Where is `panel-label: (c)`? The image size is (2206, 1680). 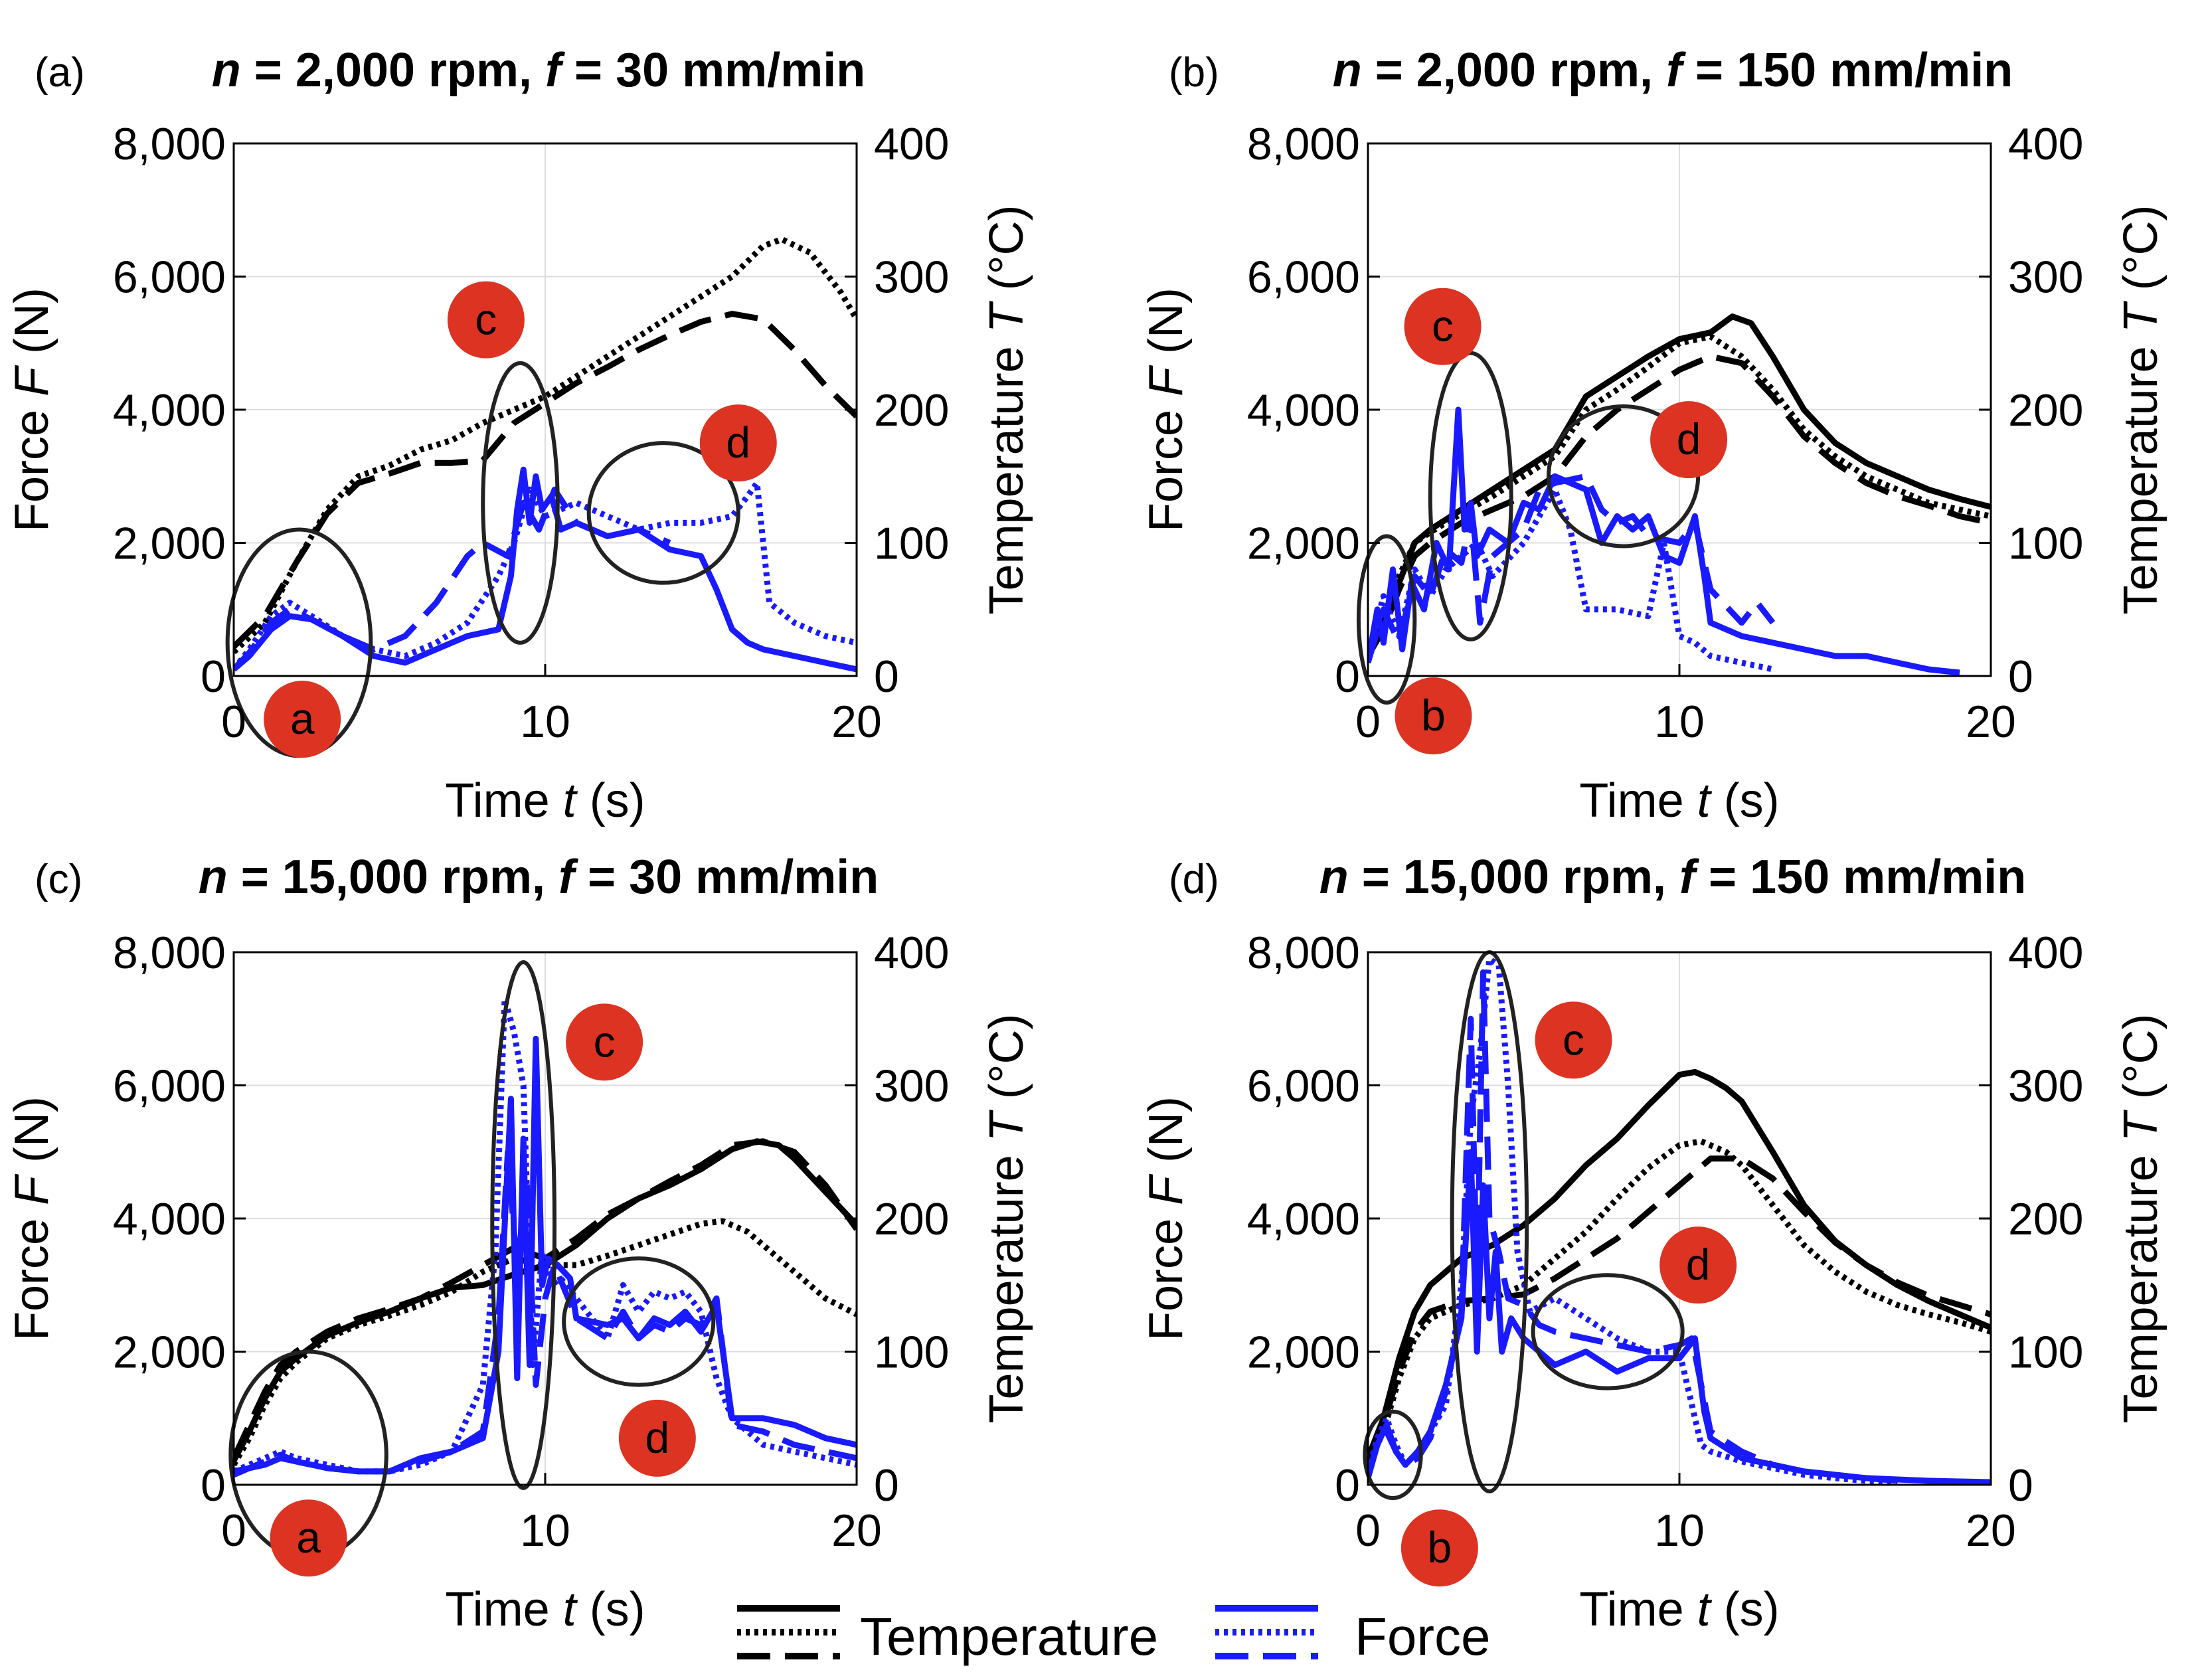 panel-label: (c) is located at coordinates (59, 880).